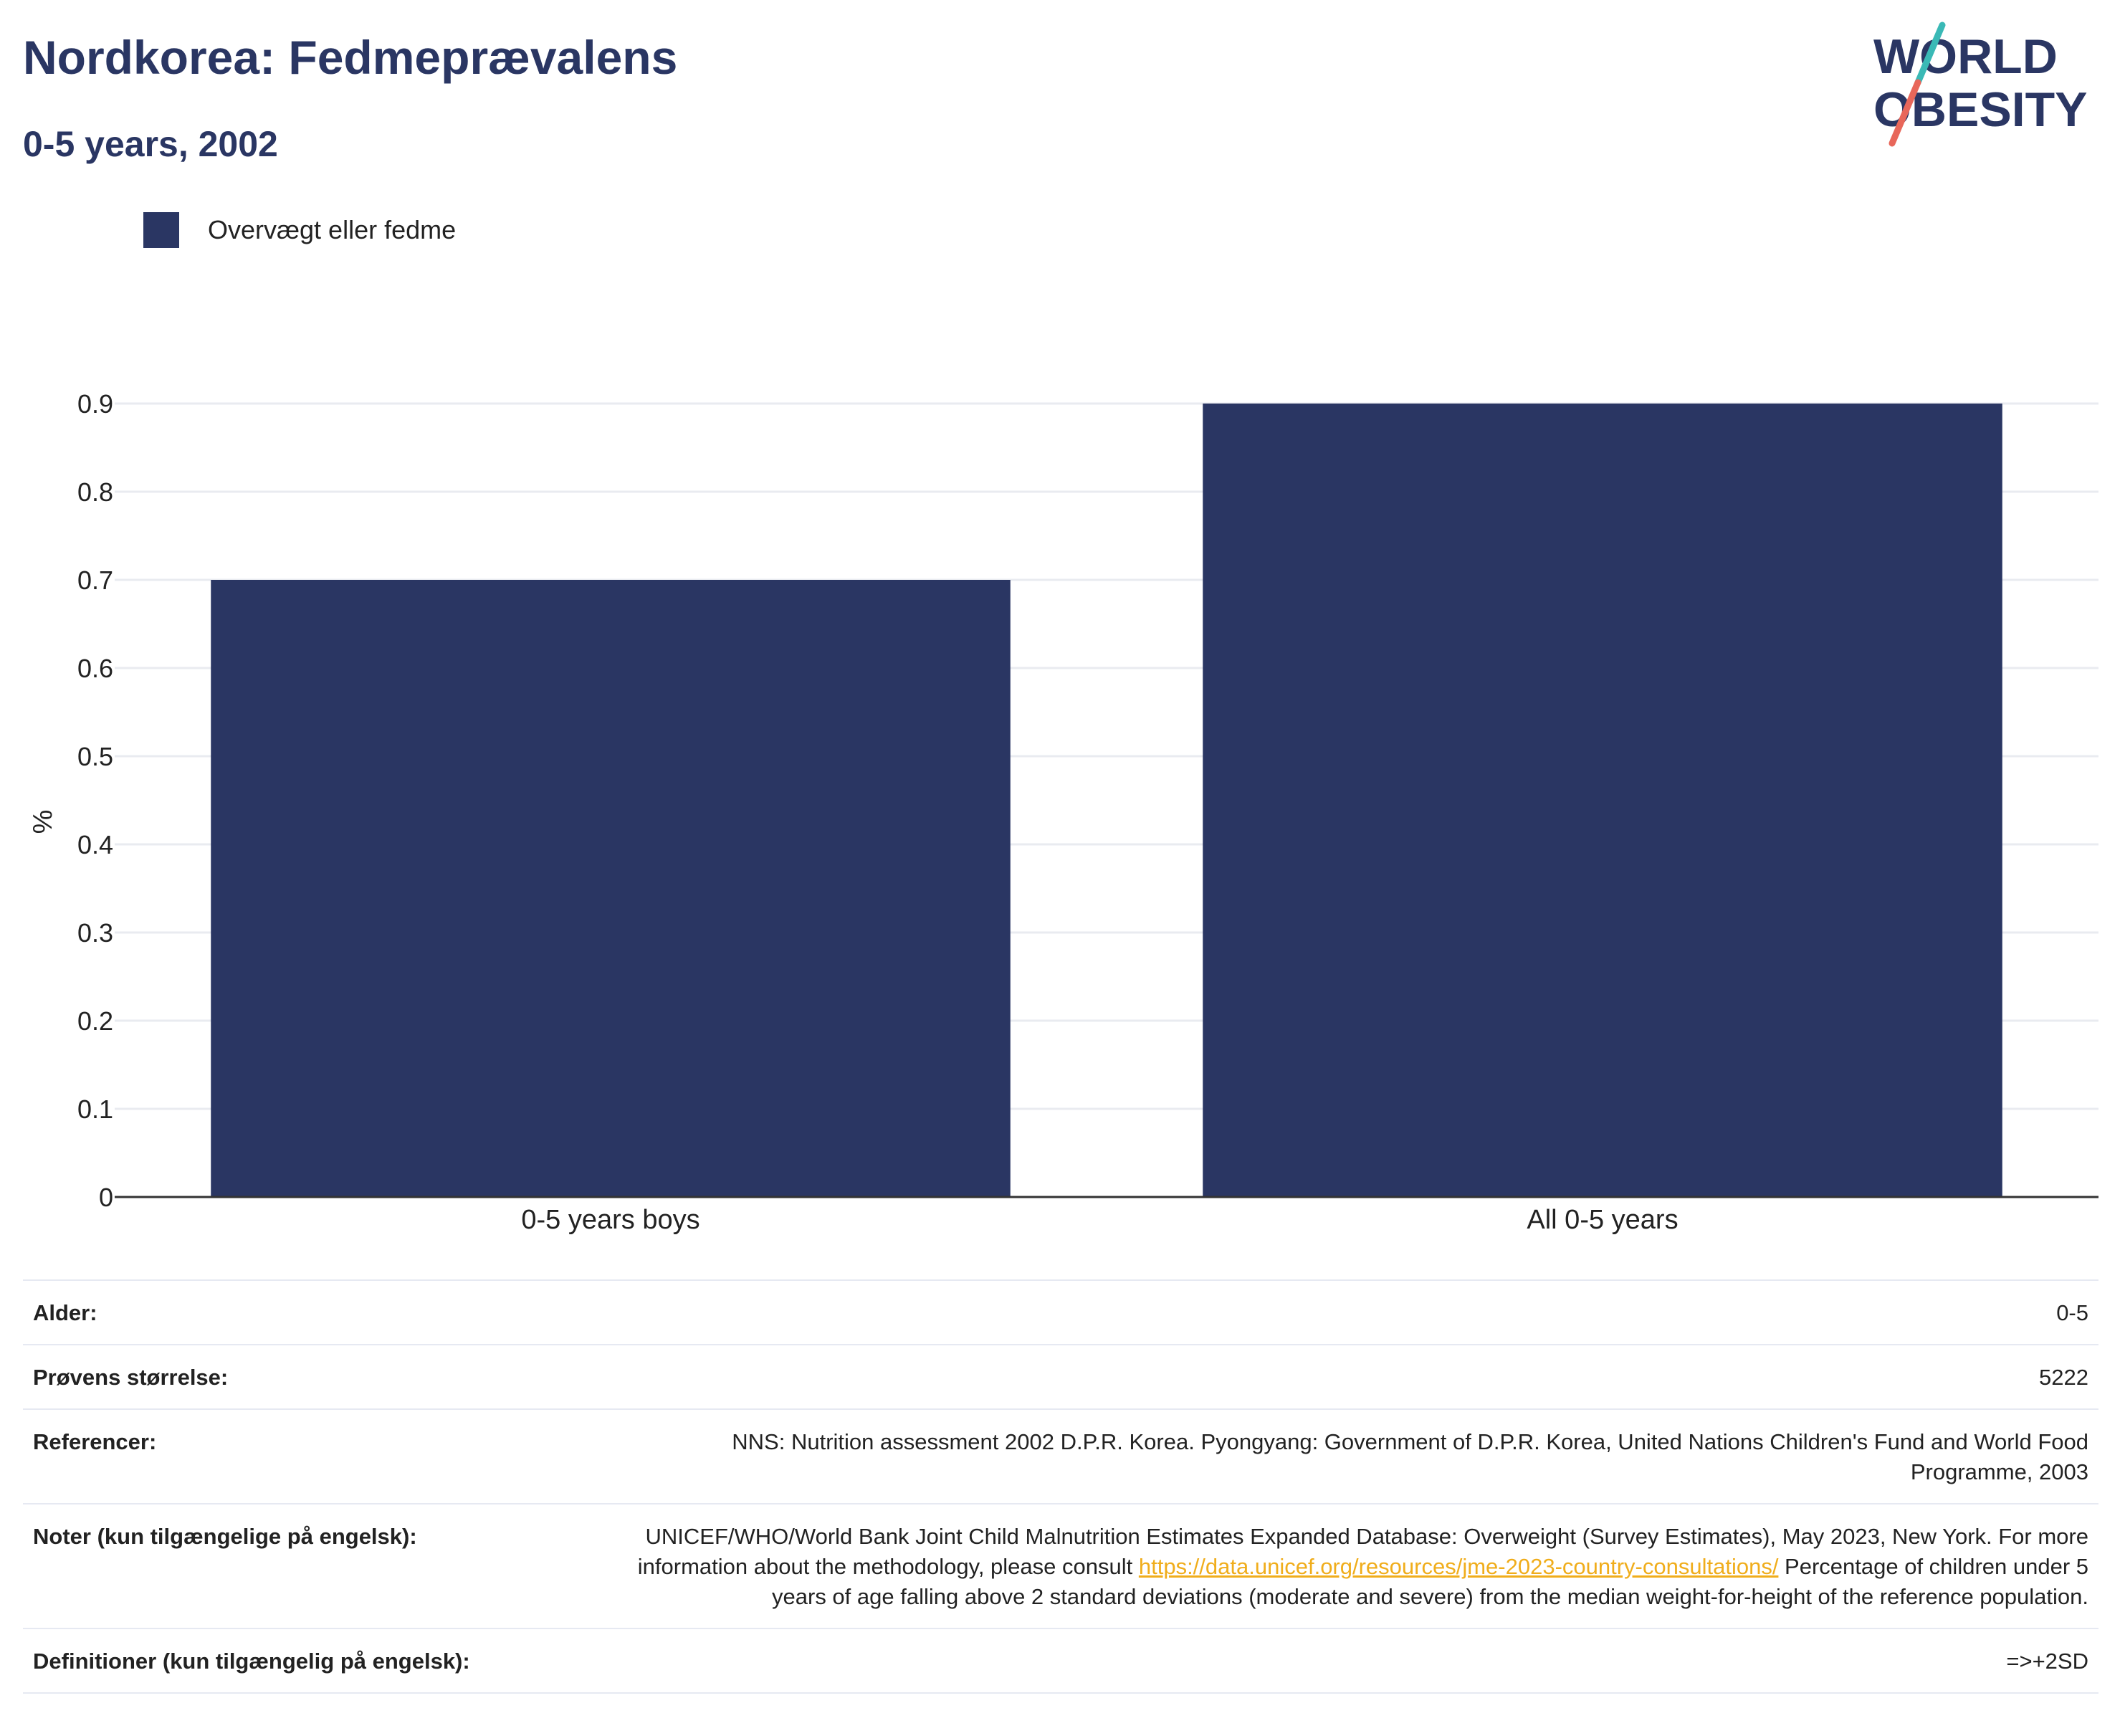 This screenshot has width=2120, height=1736. I want to click on info-row-sample-size: Prøvens størrelse: 5222, so click(1061, 1377).